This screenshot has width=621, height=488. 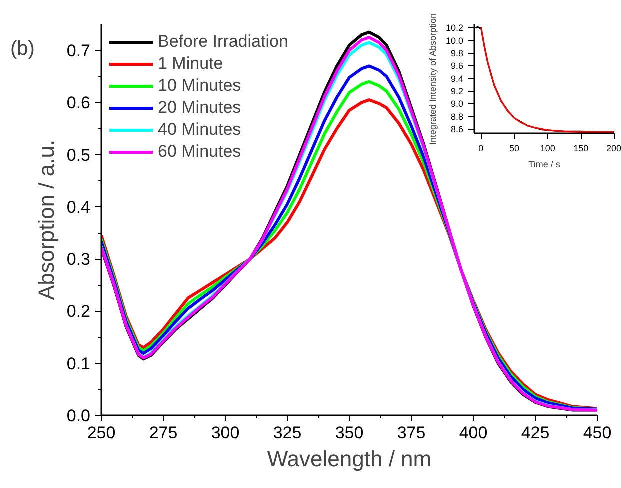 What do you see at coordinates (535, 433) in the screenshot?
I see `x-tick-label: 425` at bounding box center [535, 433].